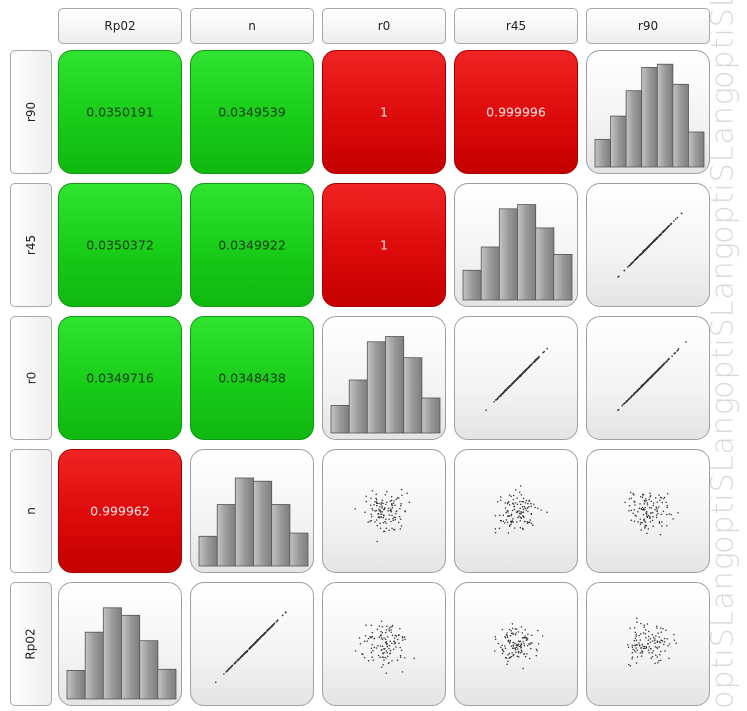  What do you see at coordinates (31, 511) in the screenshot?
I see `row-header-n: n` at bounding box center [31, 511].